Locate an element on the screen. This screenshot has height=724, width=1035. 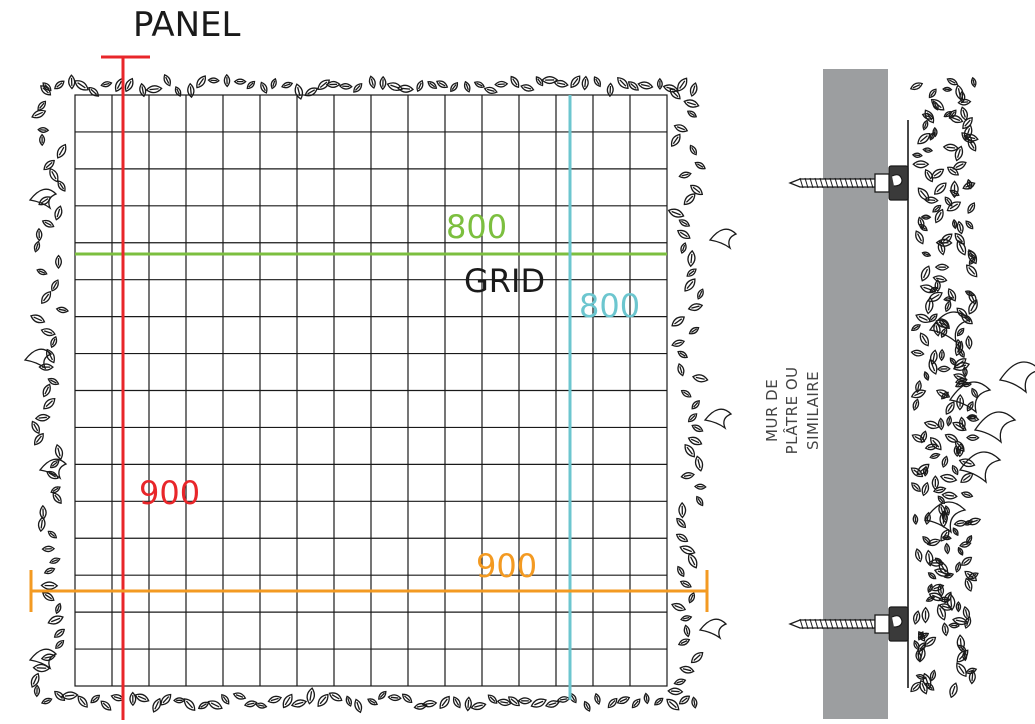
grid-title: GRID is located at coordinates (505, 281).